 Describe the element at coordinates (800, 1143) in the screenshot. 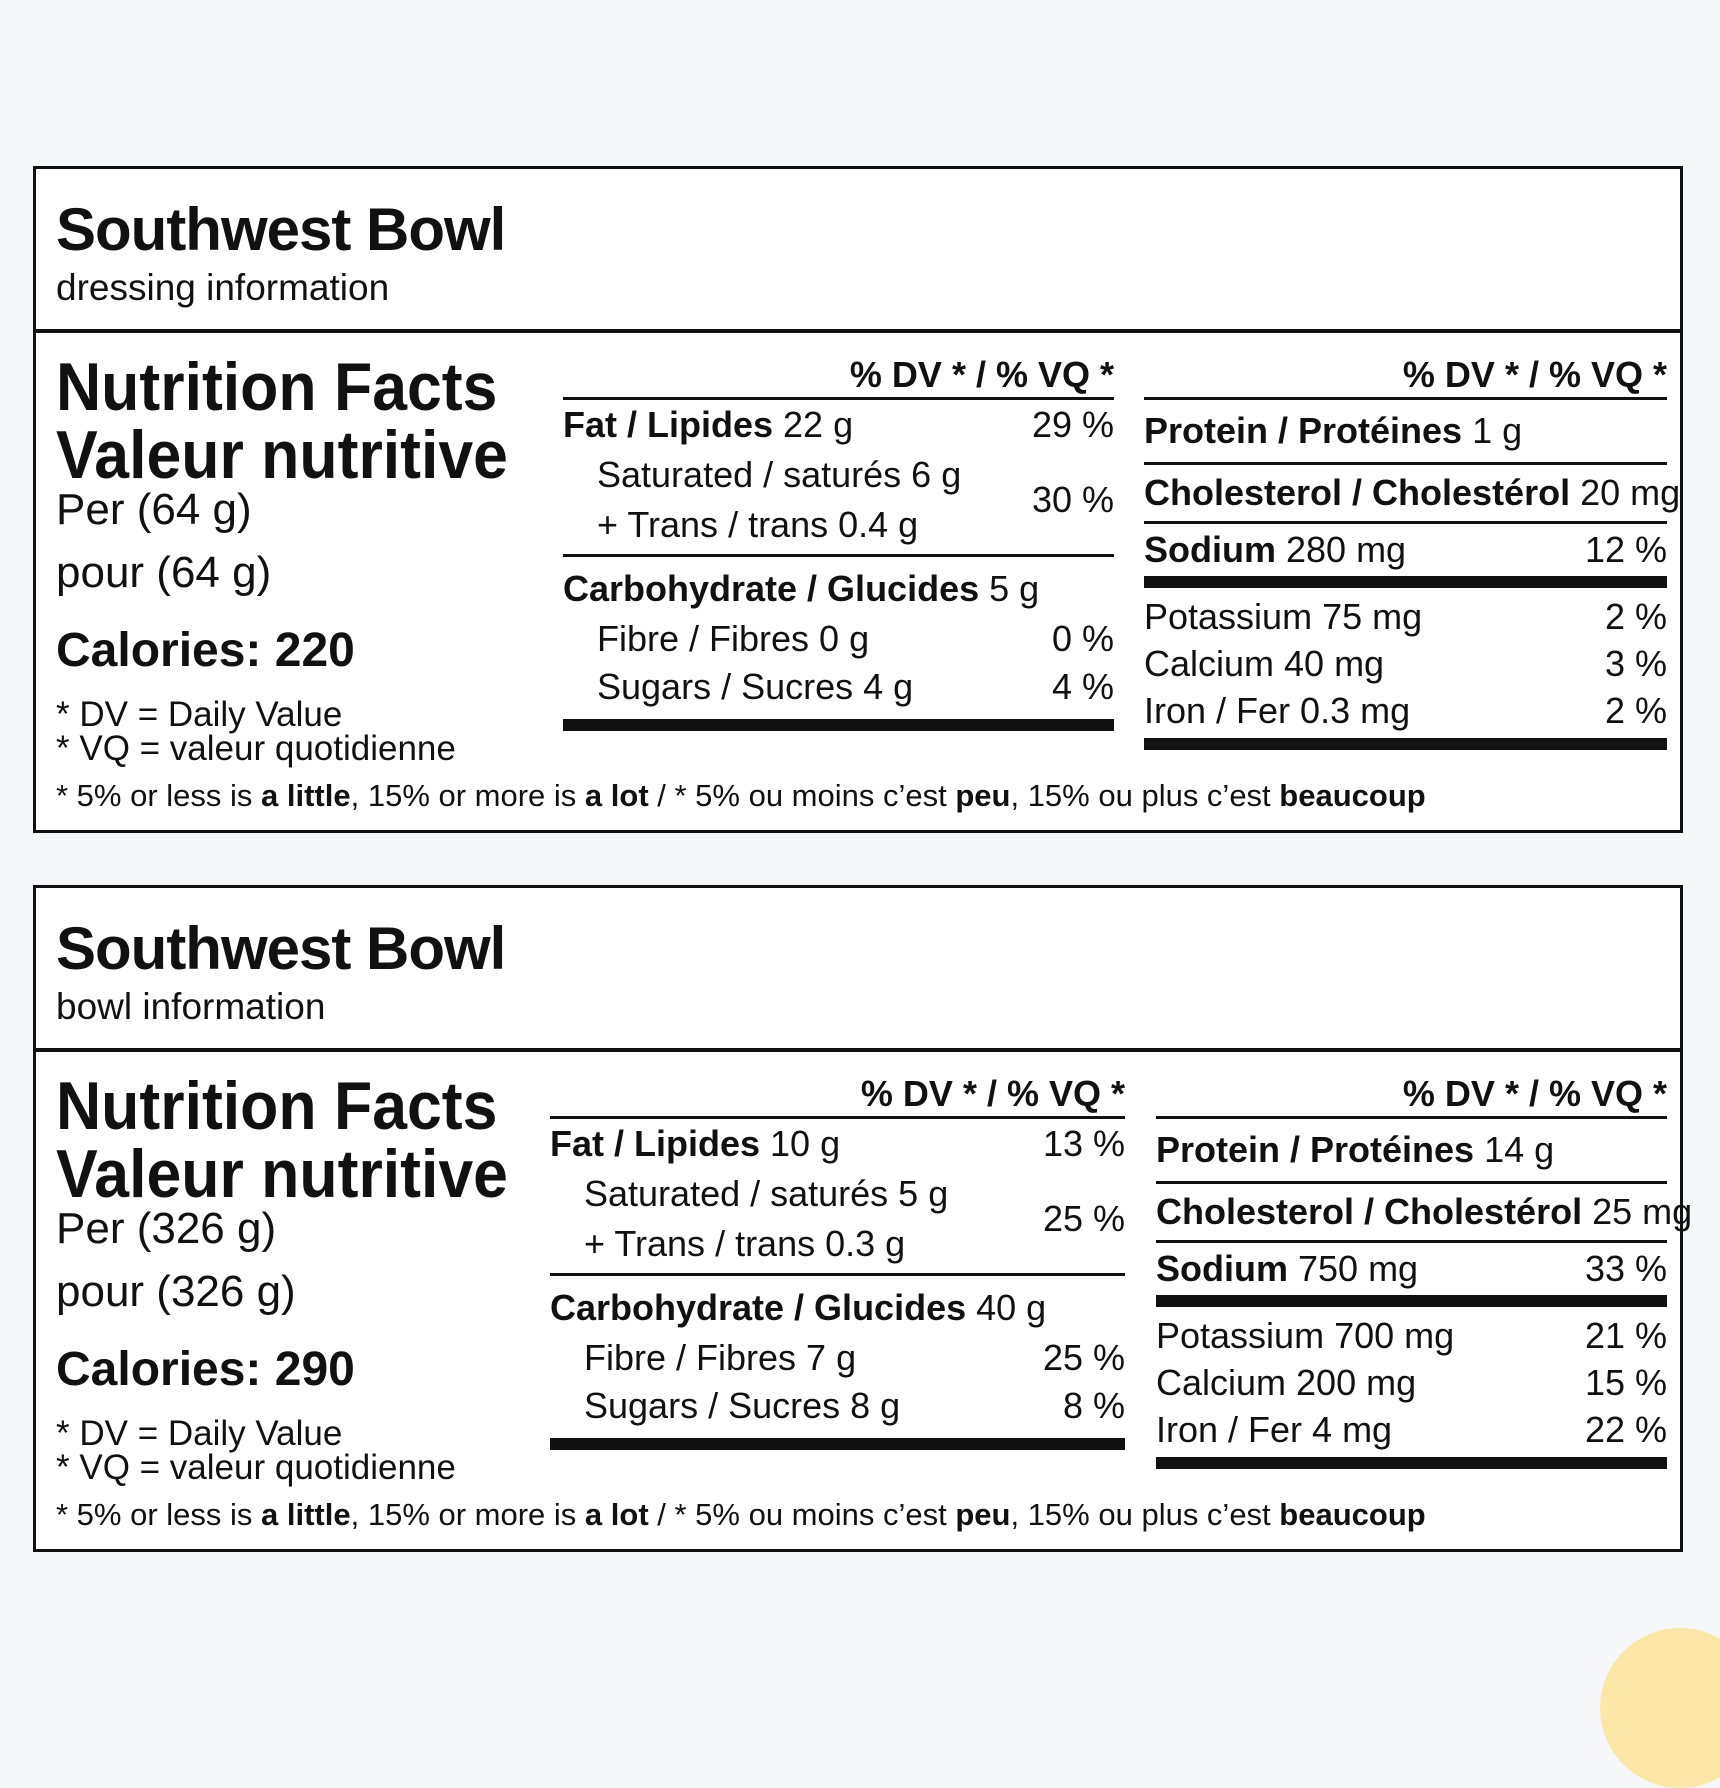

I see `fat-amount: 10 g` at that location.